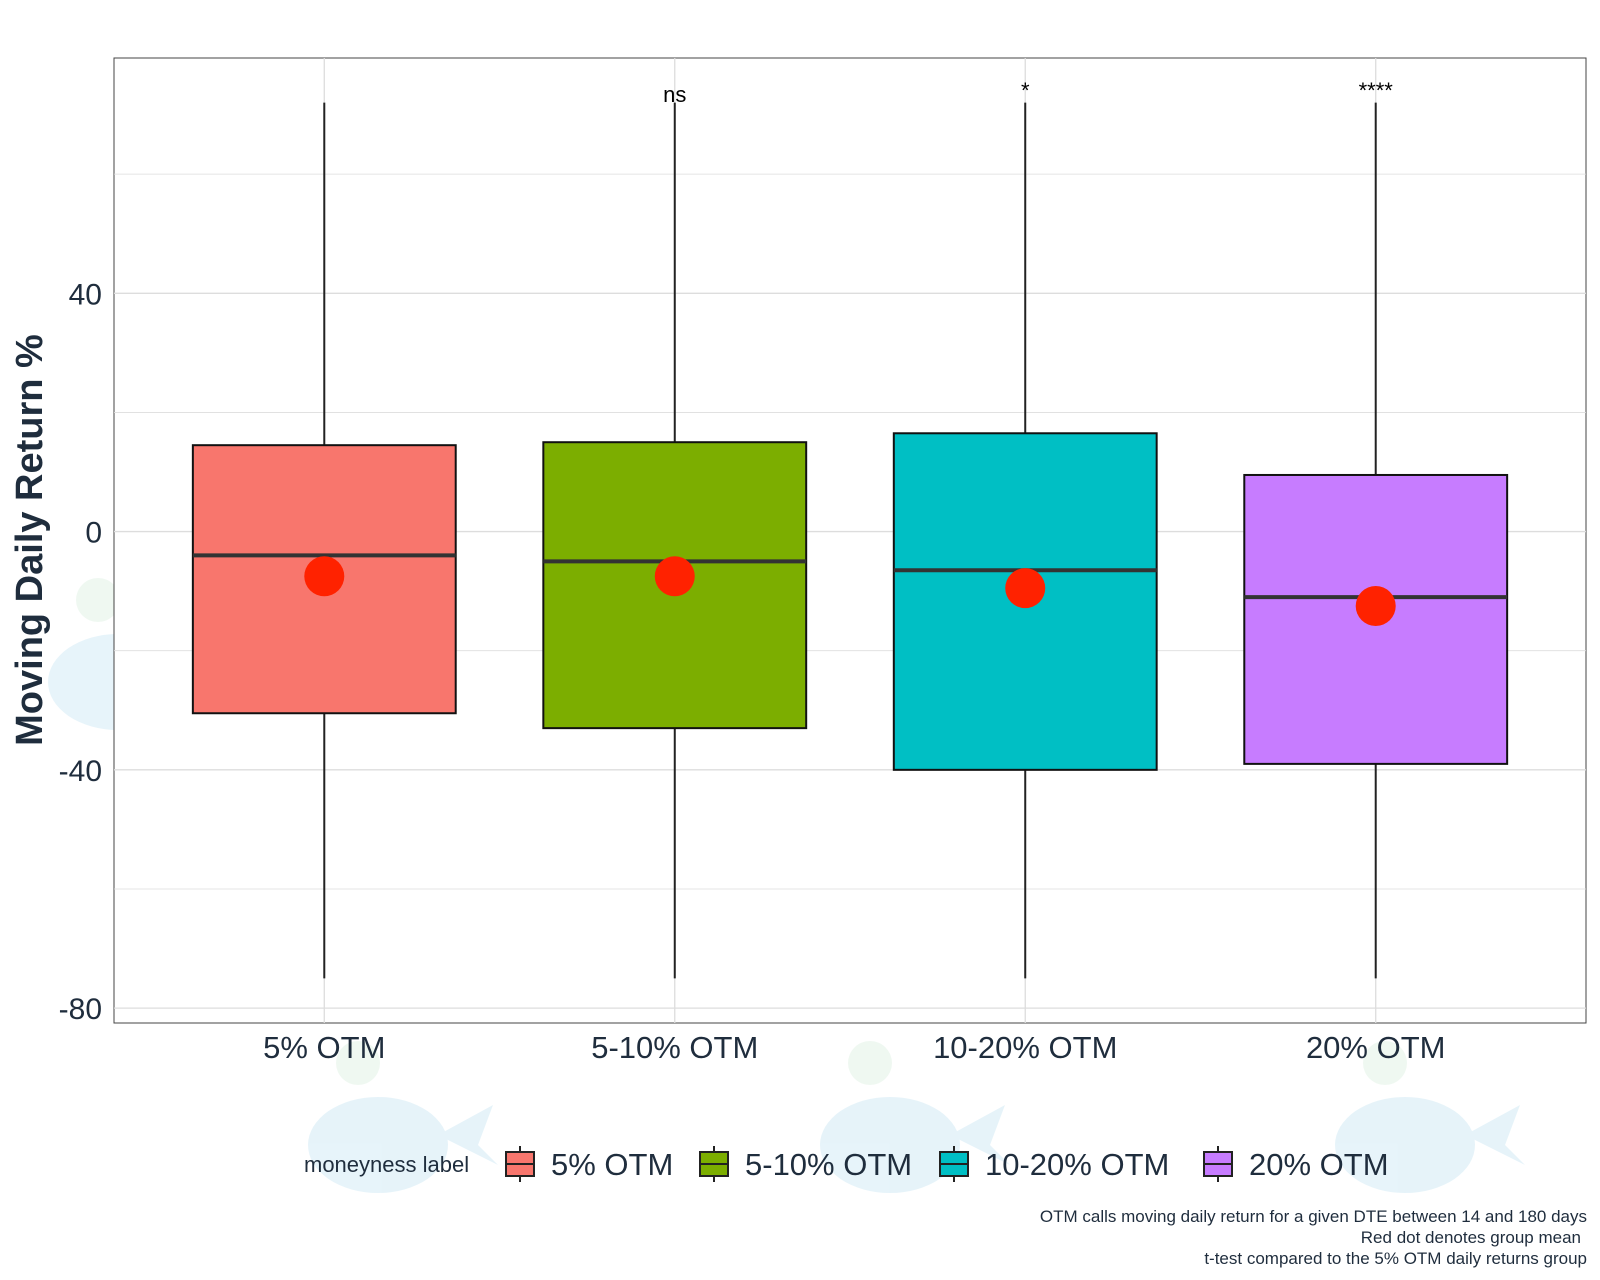 This screenshot has height=1280, width=1600. I want to click on significance-label: ns, so click(674, 94).